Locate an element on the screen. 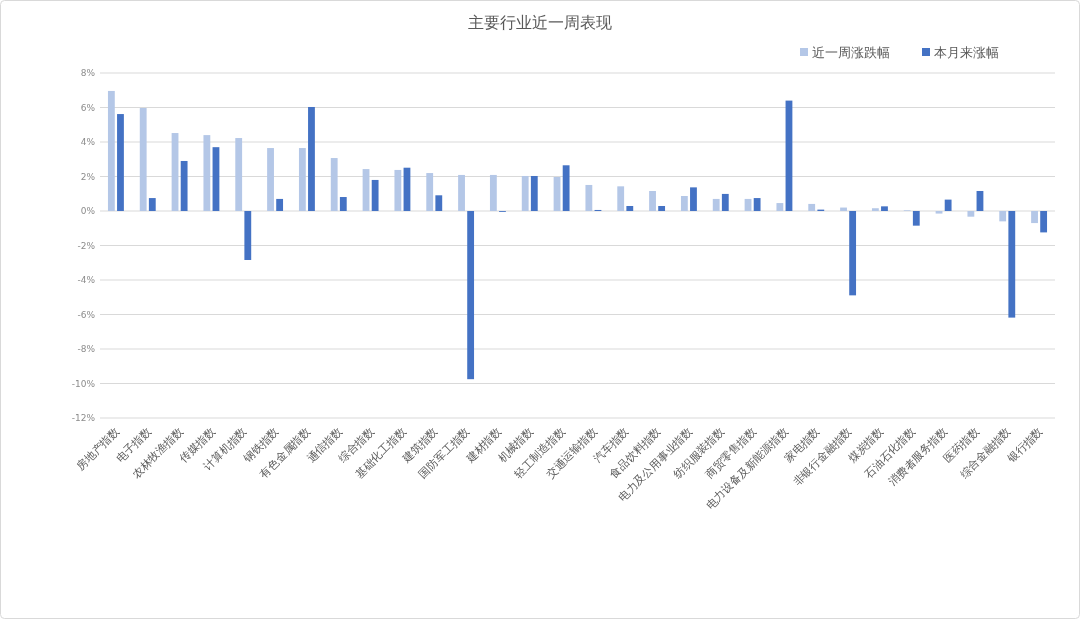 The image size is (1080, 619). chart-title: 主要行业近一周表现 is located at coordinates (540, 22).